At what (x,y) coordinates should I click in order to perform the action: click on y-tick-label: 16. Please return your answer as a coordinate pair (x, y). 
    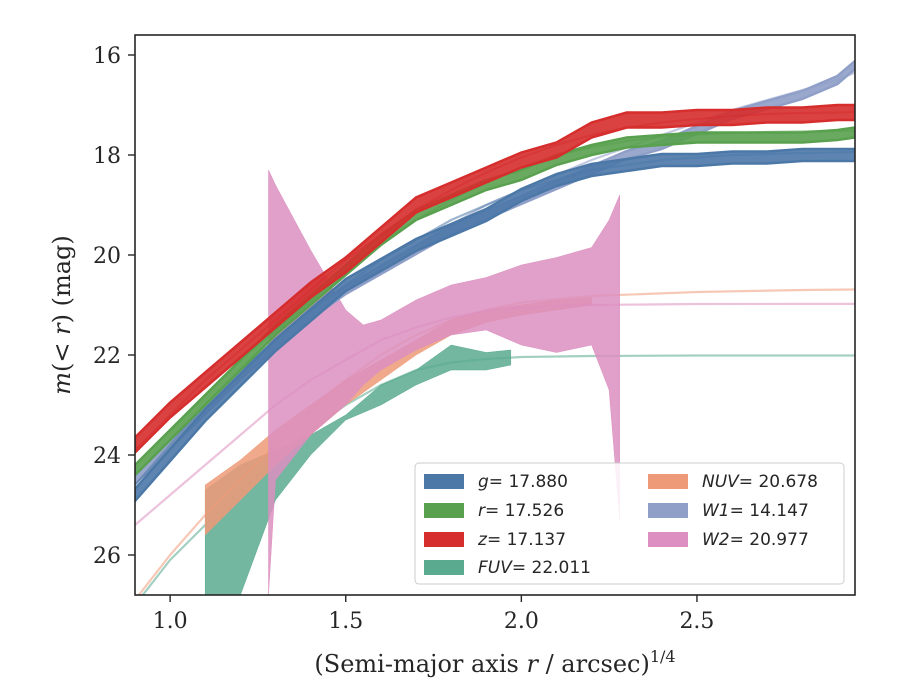
    Looking at the image, I should click on (107, 56).